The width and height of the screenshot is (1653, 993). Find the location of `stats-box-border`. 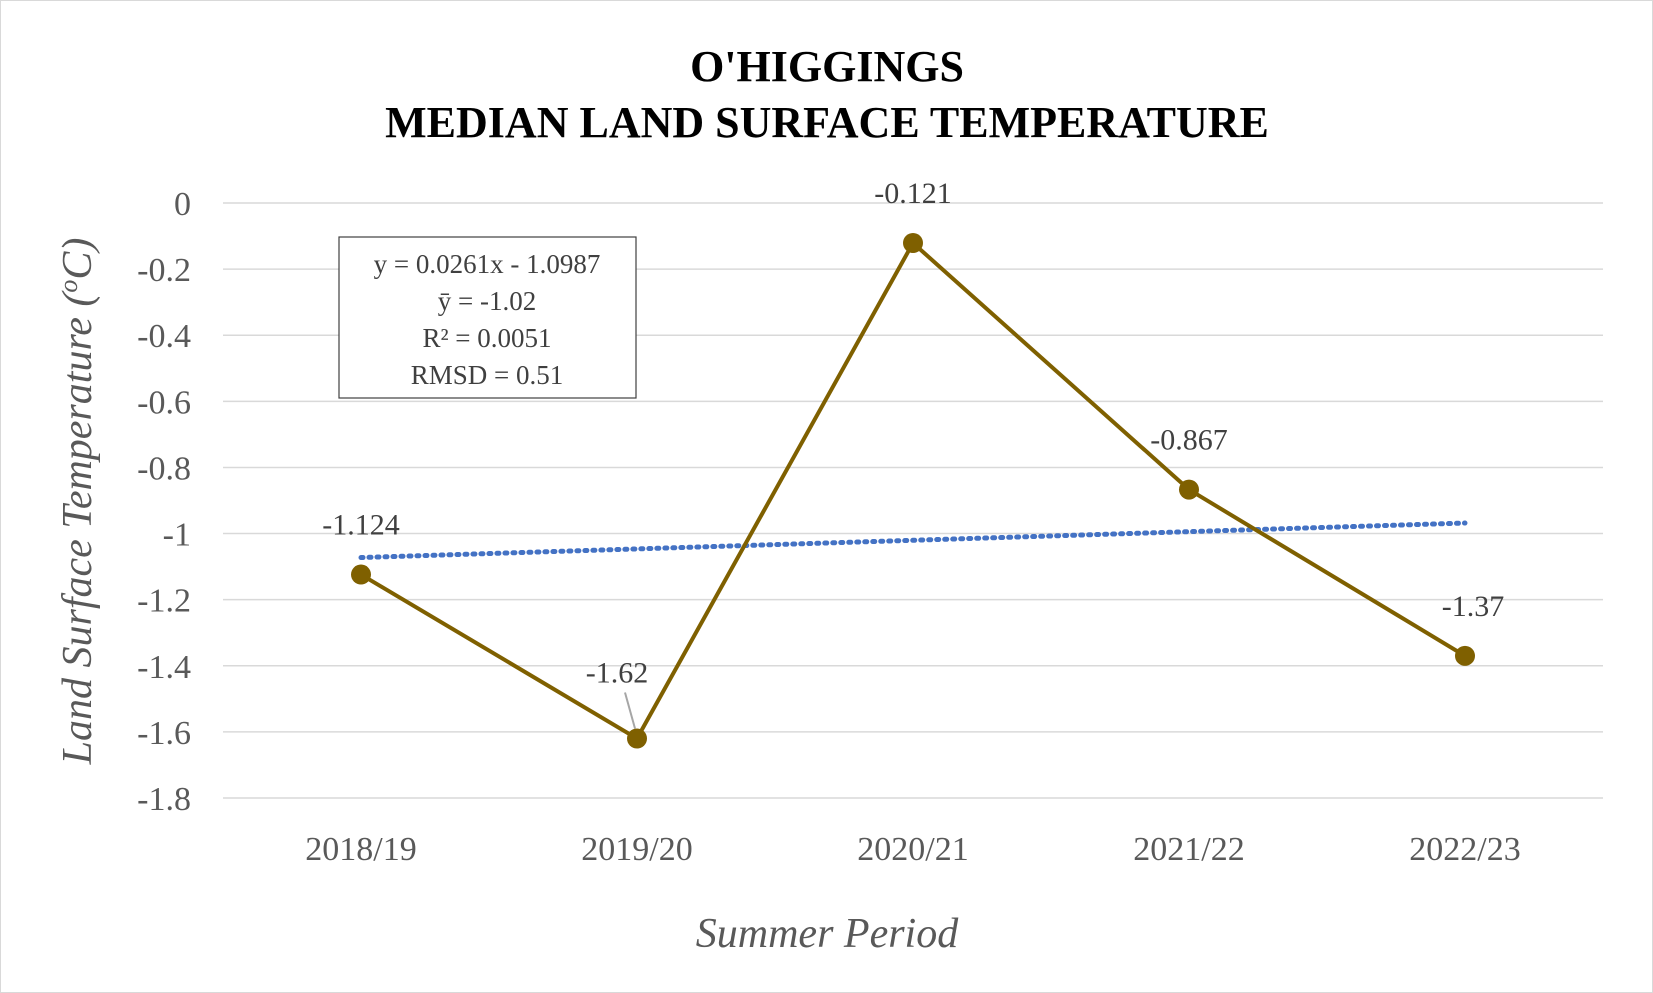

stats-box-border is located at coordinates (487, 317).